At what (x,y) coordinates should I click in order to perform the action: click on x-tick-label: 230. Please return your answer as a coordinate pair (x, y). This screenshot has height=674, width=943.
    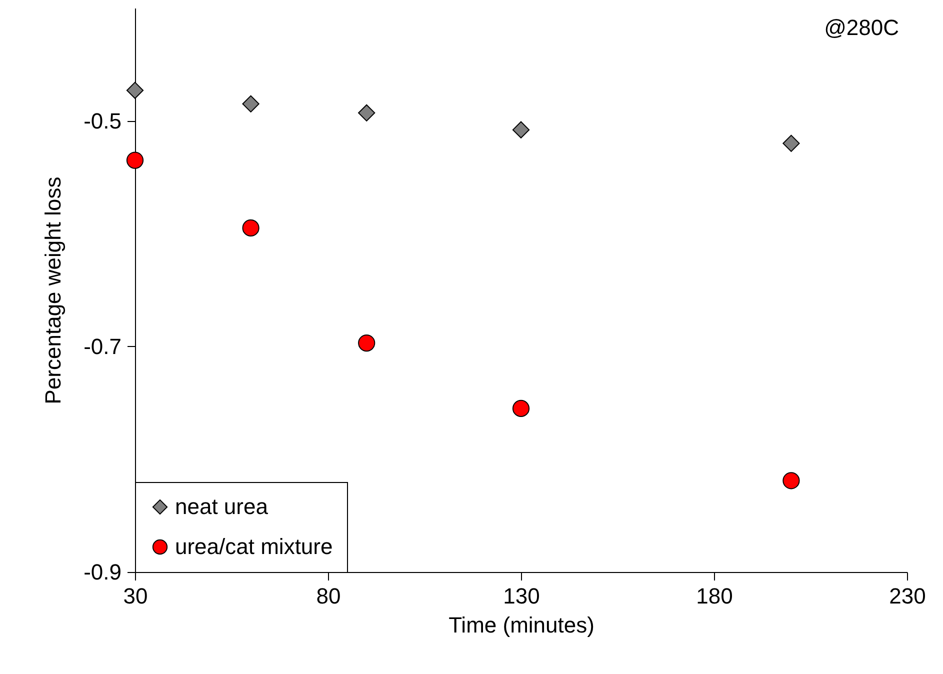
    Looking at the image, I should click on (907, 596).